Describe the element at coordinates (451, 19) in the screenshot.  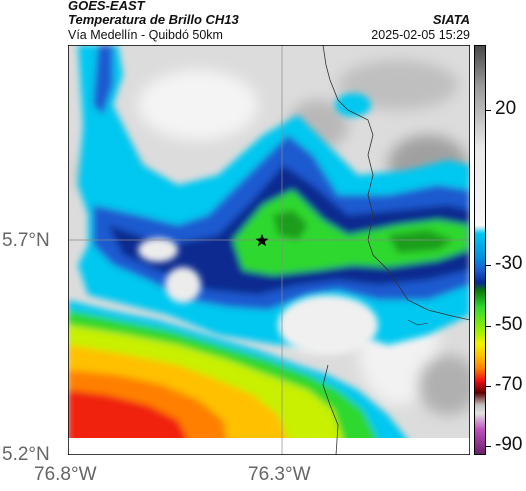
I see `source-label: SIATA` at that location.